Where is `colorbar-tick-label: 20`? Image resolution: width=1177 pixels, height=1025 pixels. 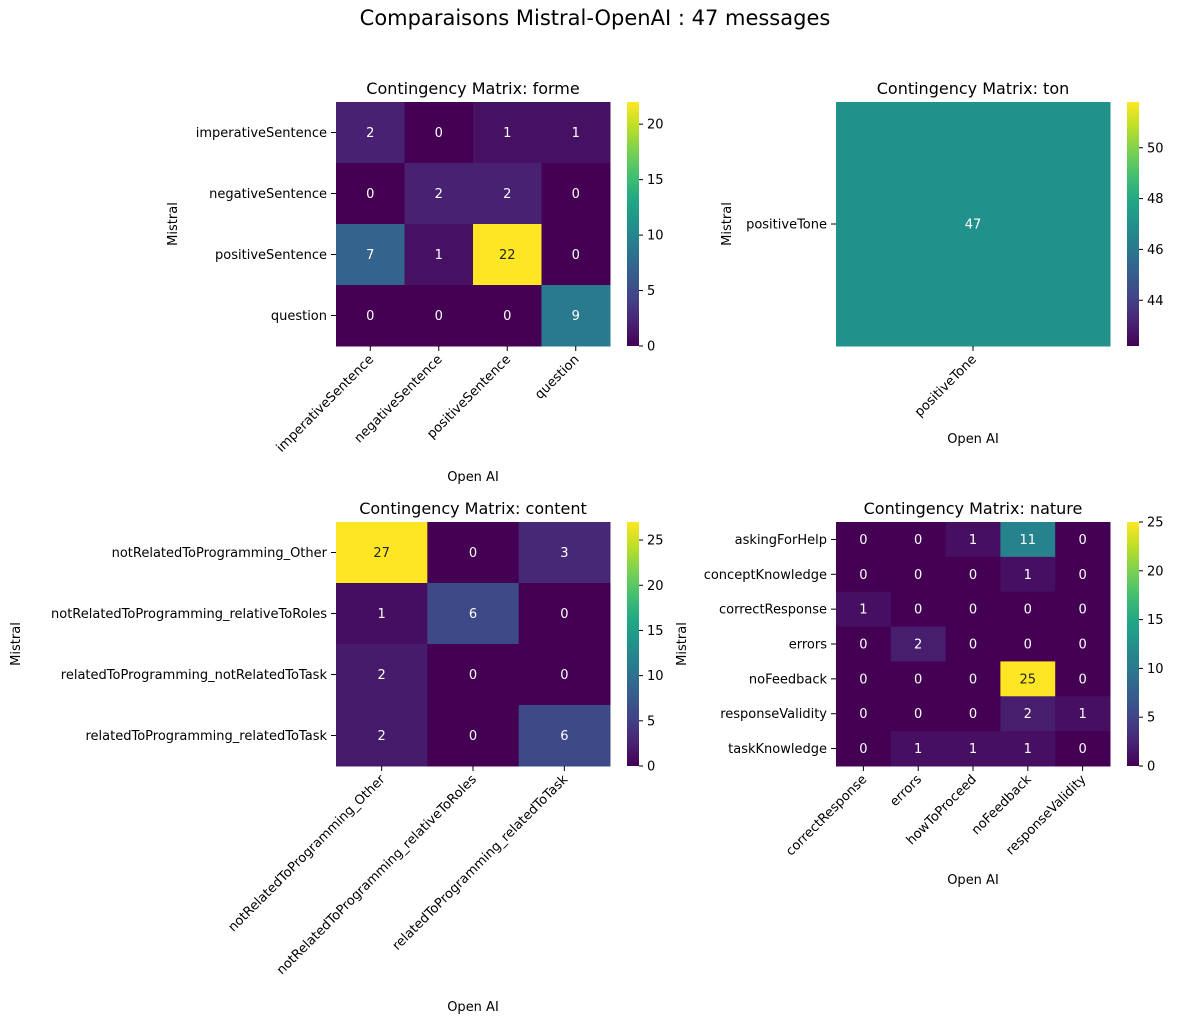
colorbar-tick-label: 20 is located at coordinates (655, 125).